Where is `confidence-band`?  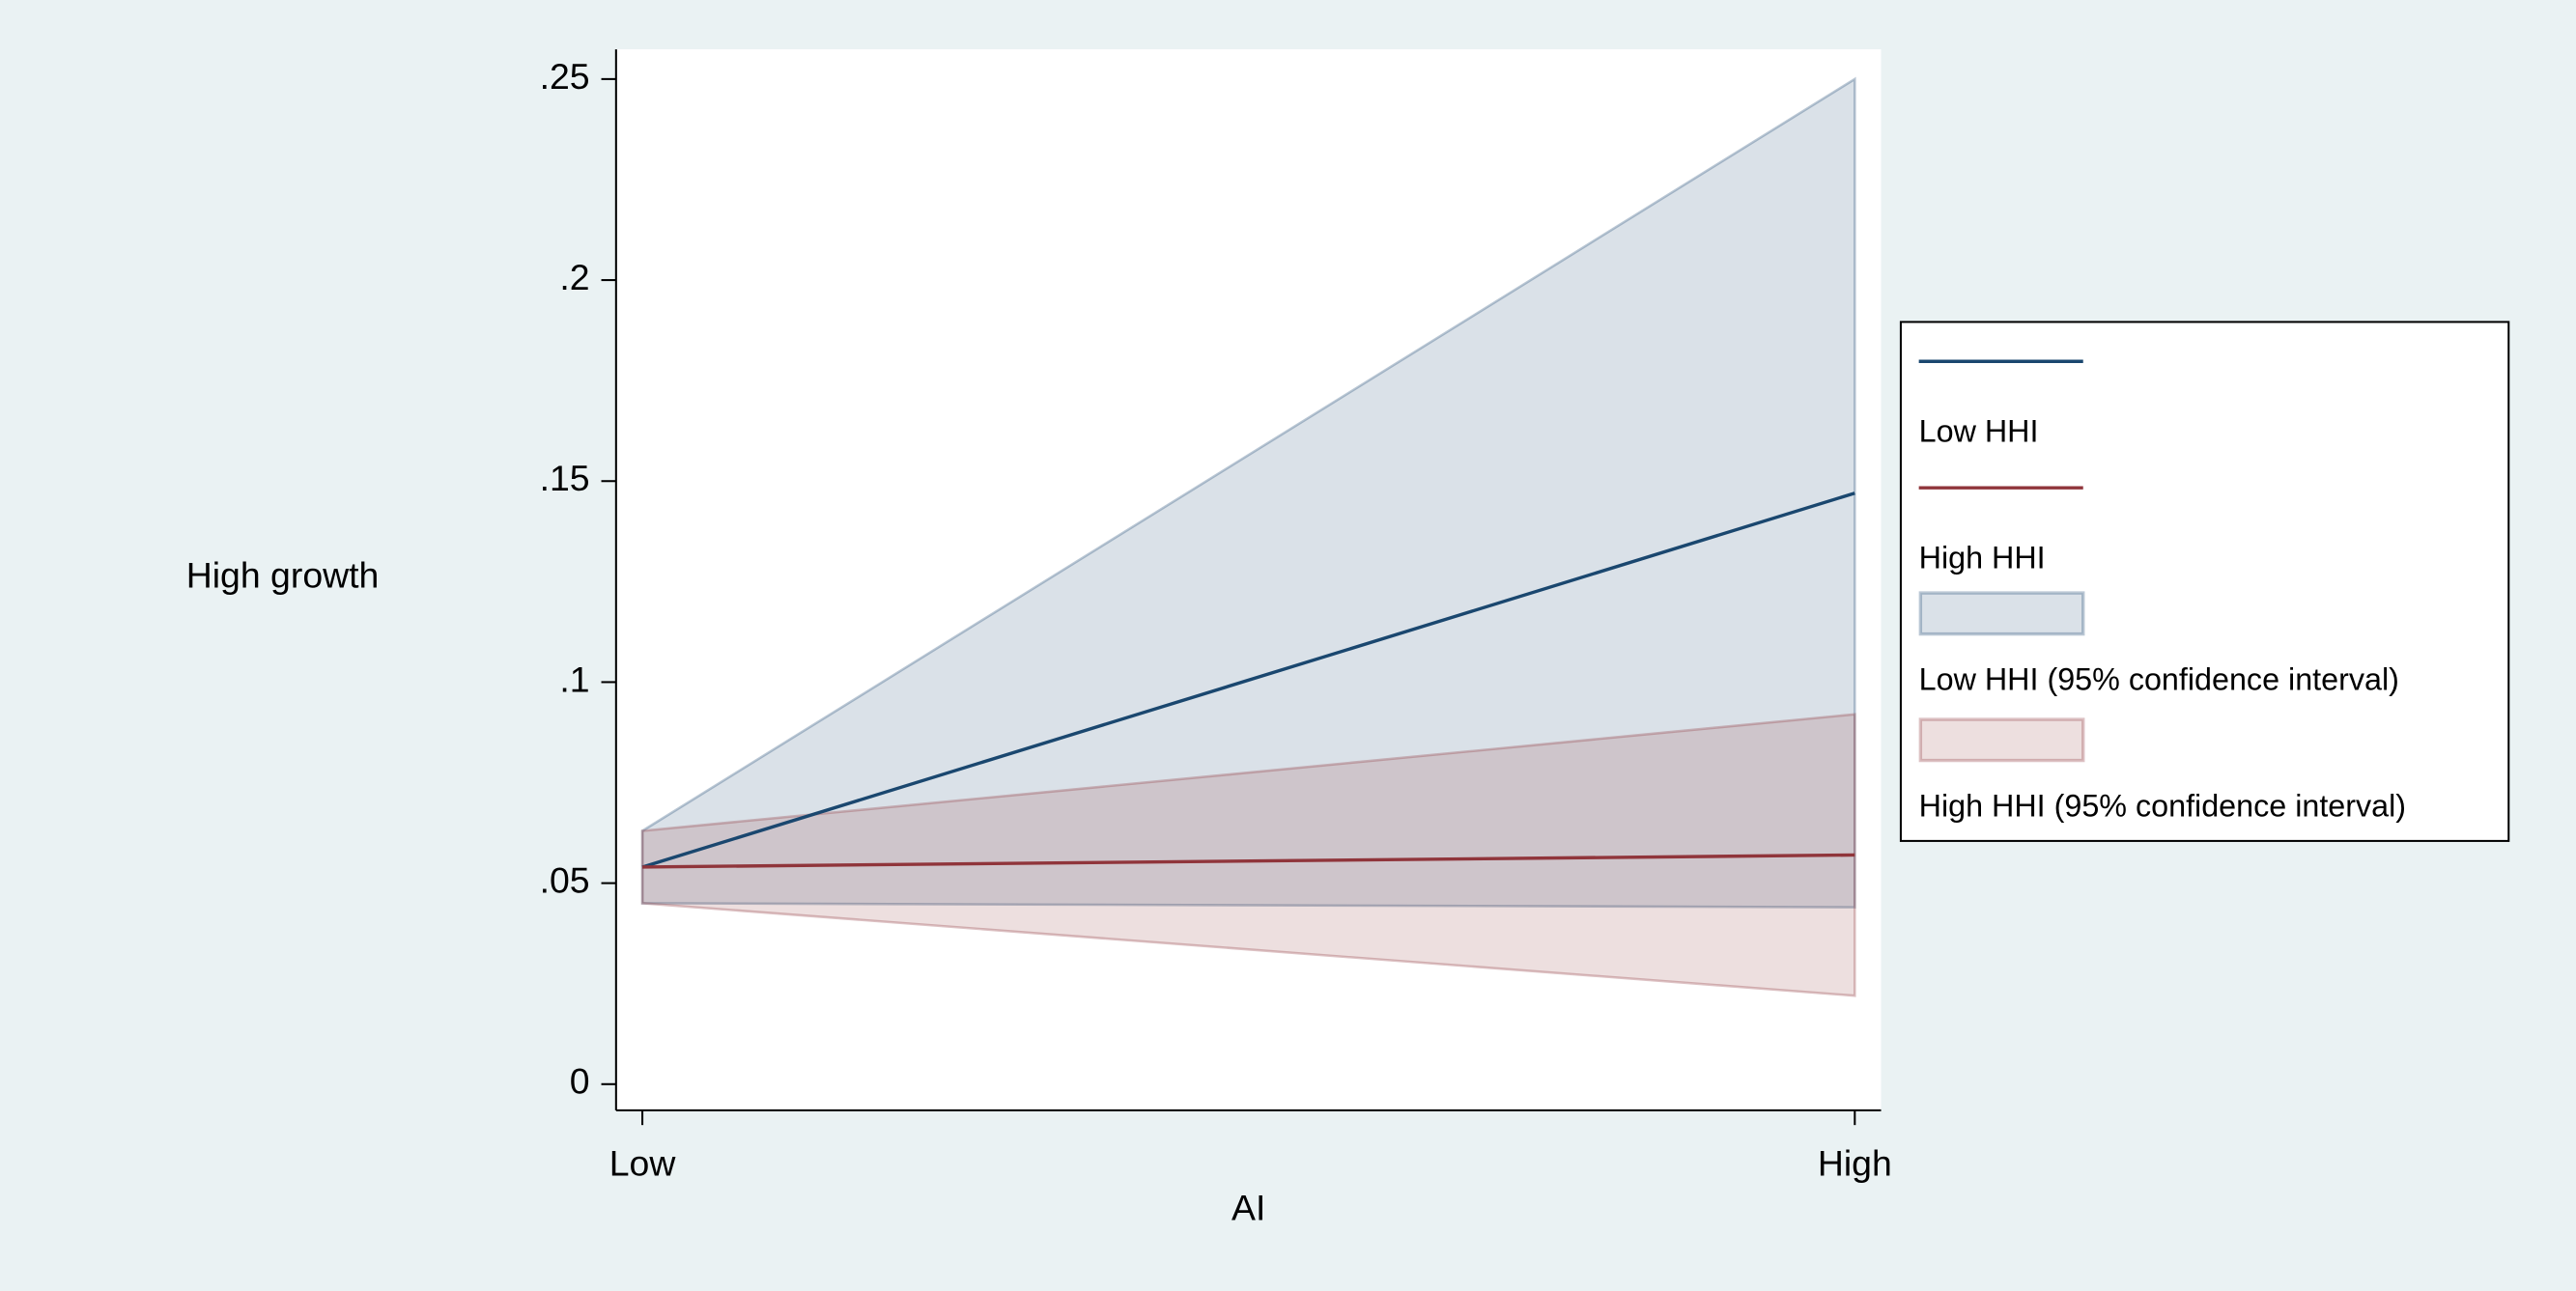 confidence-band is located at coordinates (1248, 855).